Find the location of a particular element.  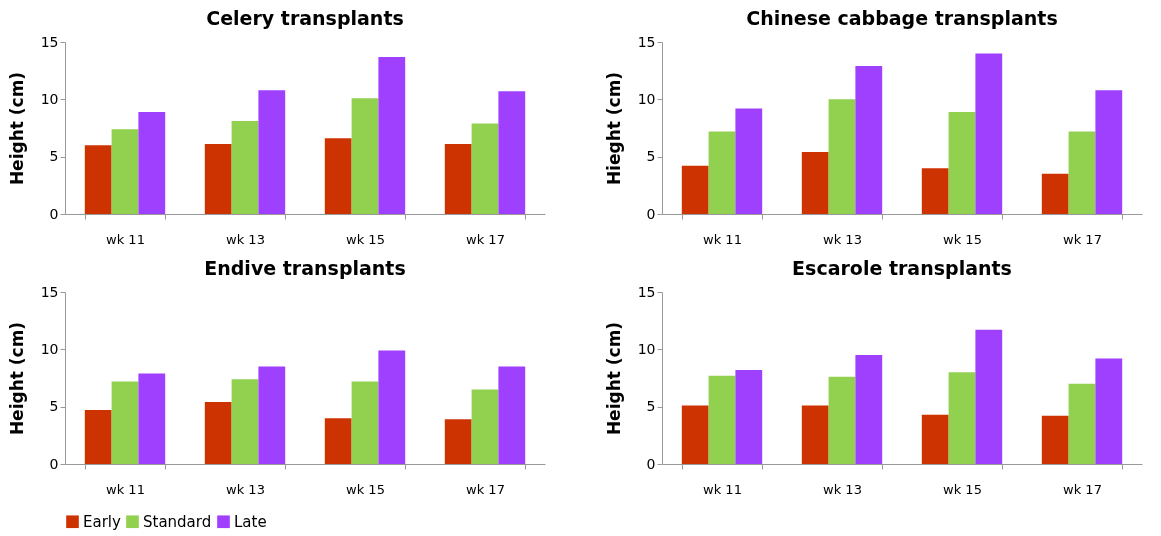

chart-title: Chinese cabbage transplants is located at coordinates (902, 18).